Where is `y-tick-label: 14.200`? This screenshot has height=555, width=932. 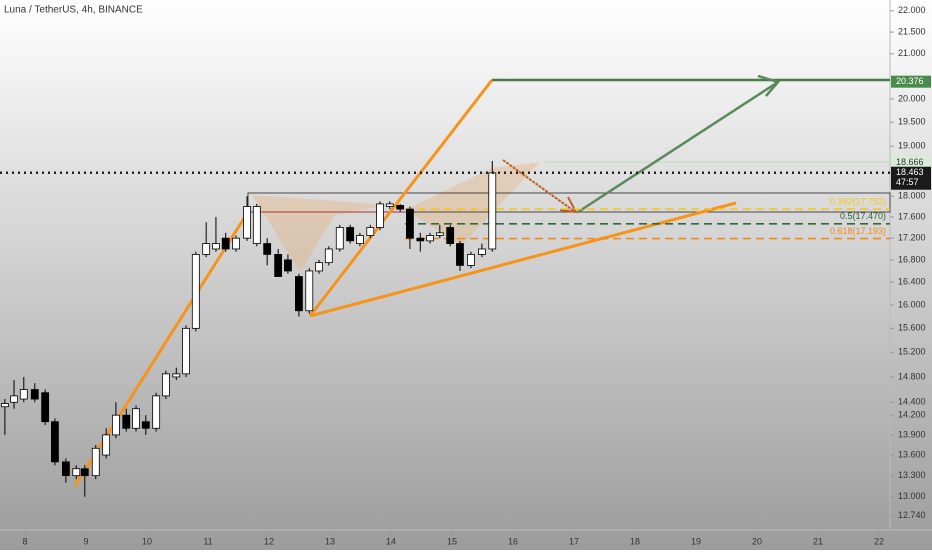
y-tick-label: 14.200 is located at coordinates (912, 415).